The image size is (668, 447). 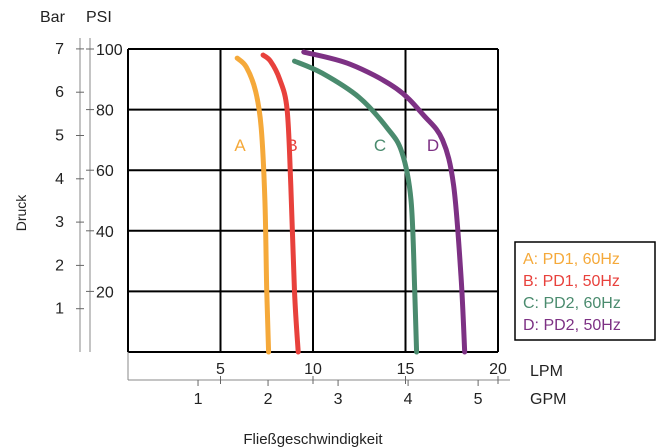 What do you see at coordinates (220, 369) in the screenshot?
I see `lpm-tick-label: 5` at bounding box center [220, 369].